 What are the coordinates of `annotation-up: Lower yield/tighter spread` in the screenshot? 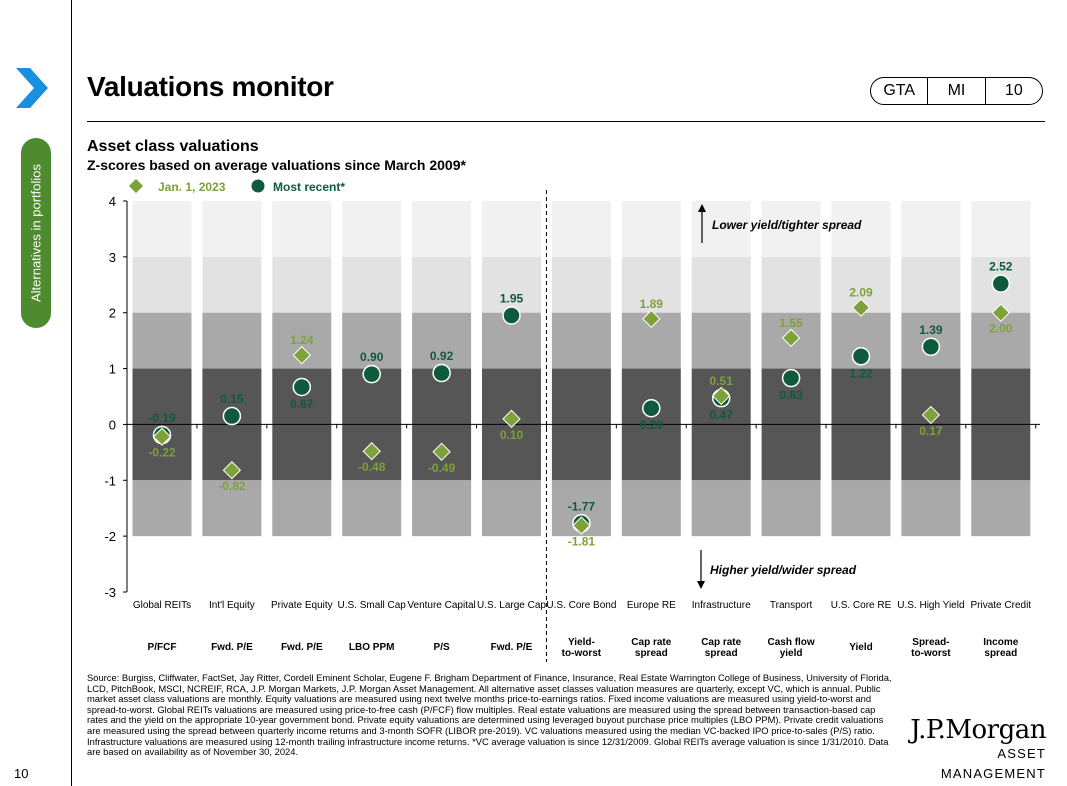 It's located at (787, 225).